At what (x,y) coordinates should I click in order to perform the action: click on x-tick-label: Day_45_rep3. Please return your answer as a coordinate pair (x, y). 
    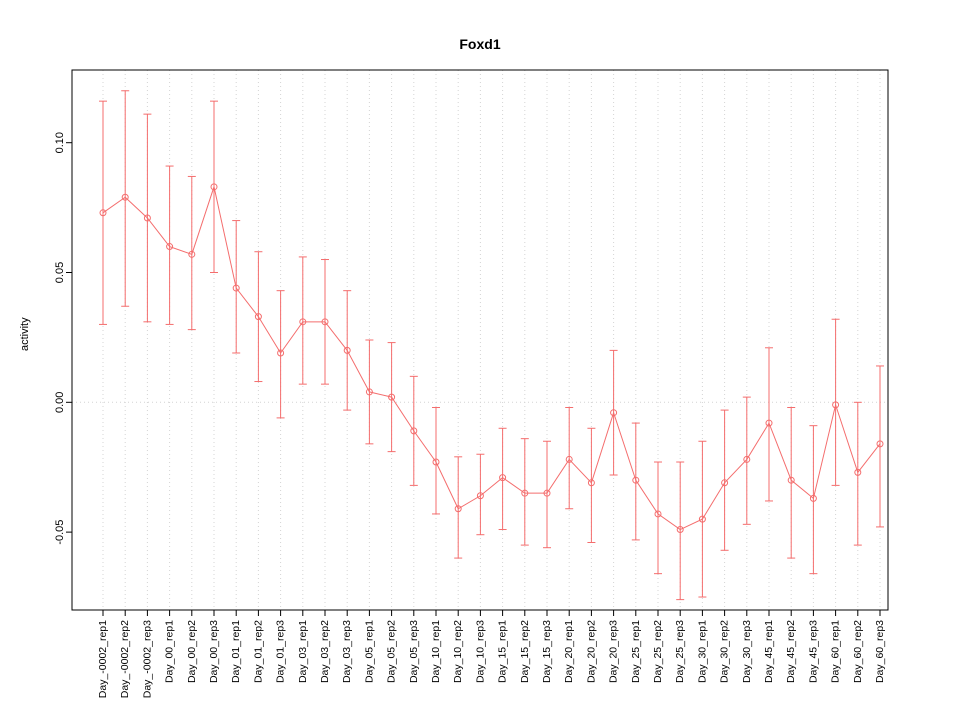
    Looking at the image, I should click on (813, 651).